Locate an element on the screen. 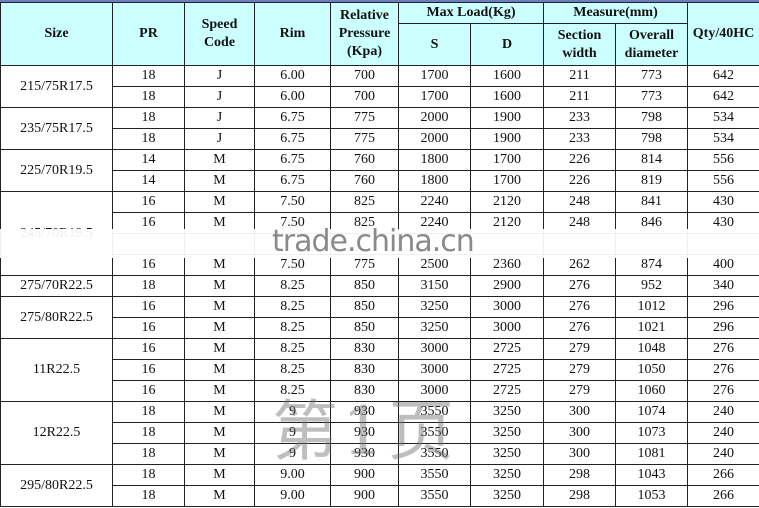  header-max-load: Max Load(Kg) is located at coordinates (471, 13).